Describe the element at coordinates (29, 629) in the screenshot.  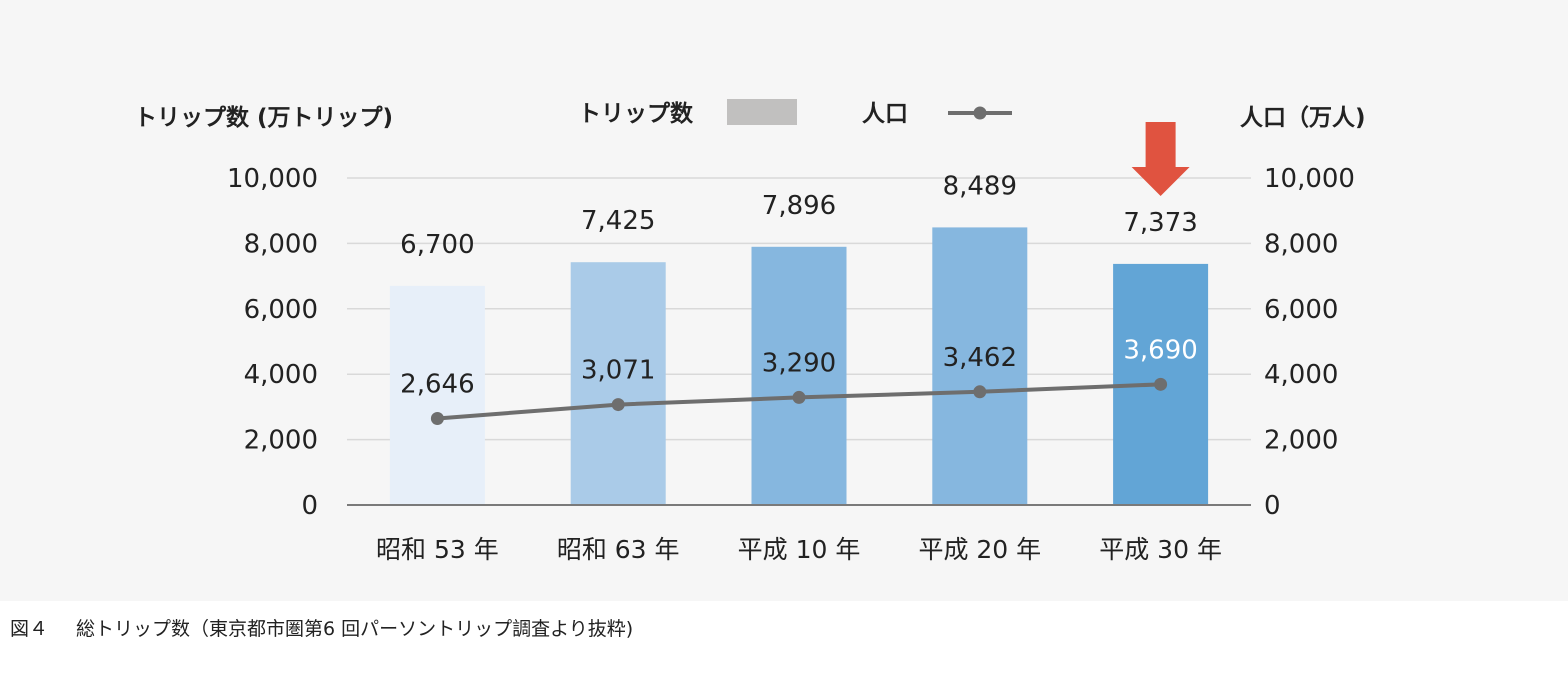
I see `figure-number: 図４` at that location.